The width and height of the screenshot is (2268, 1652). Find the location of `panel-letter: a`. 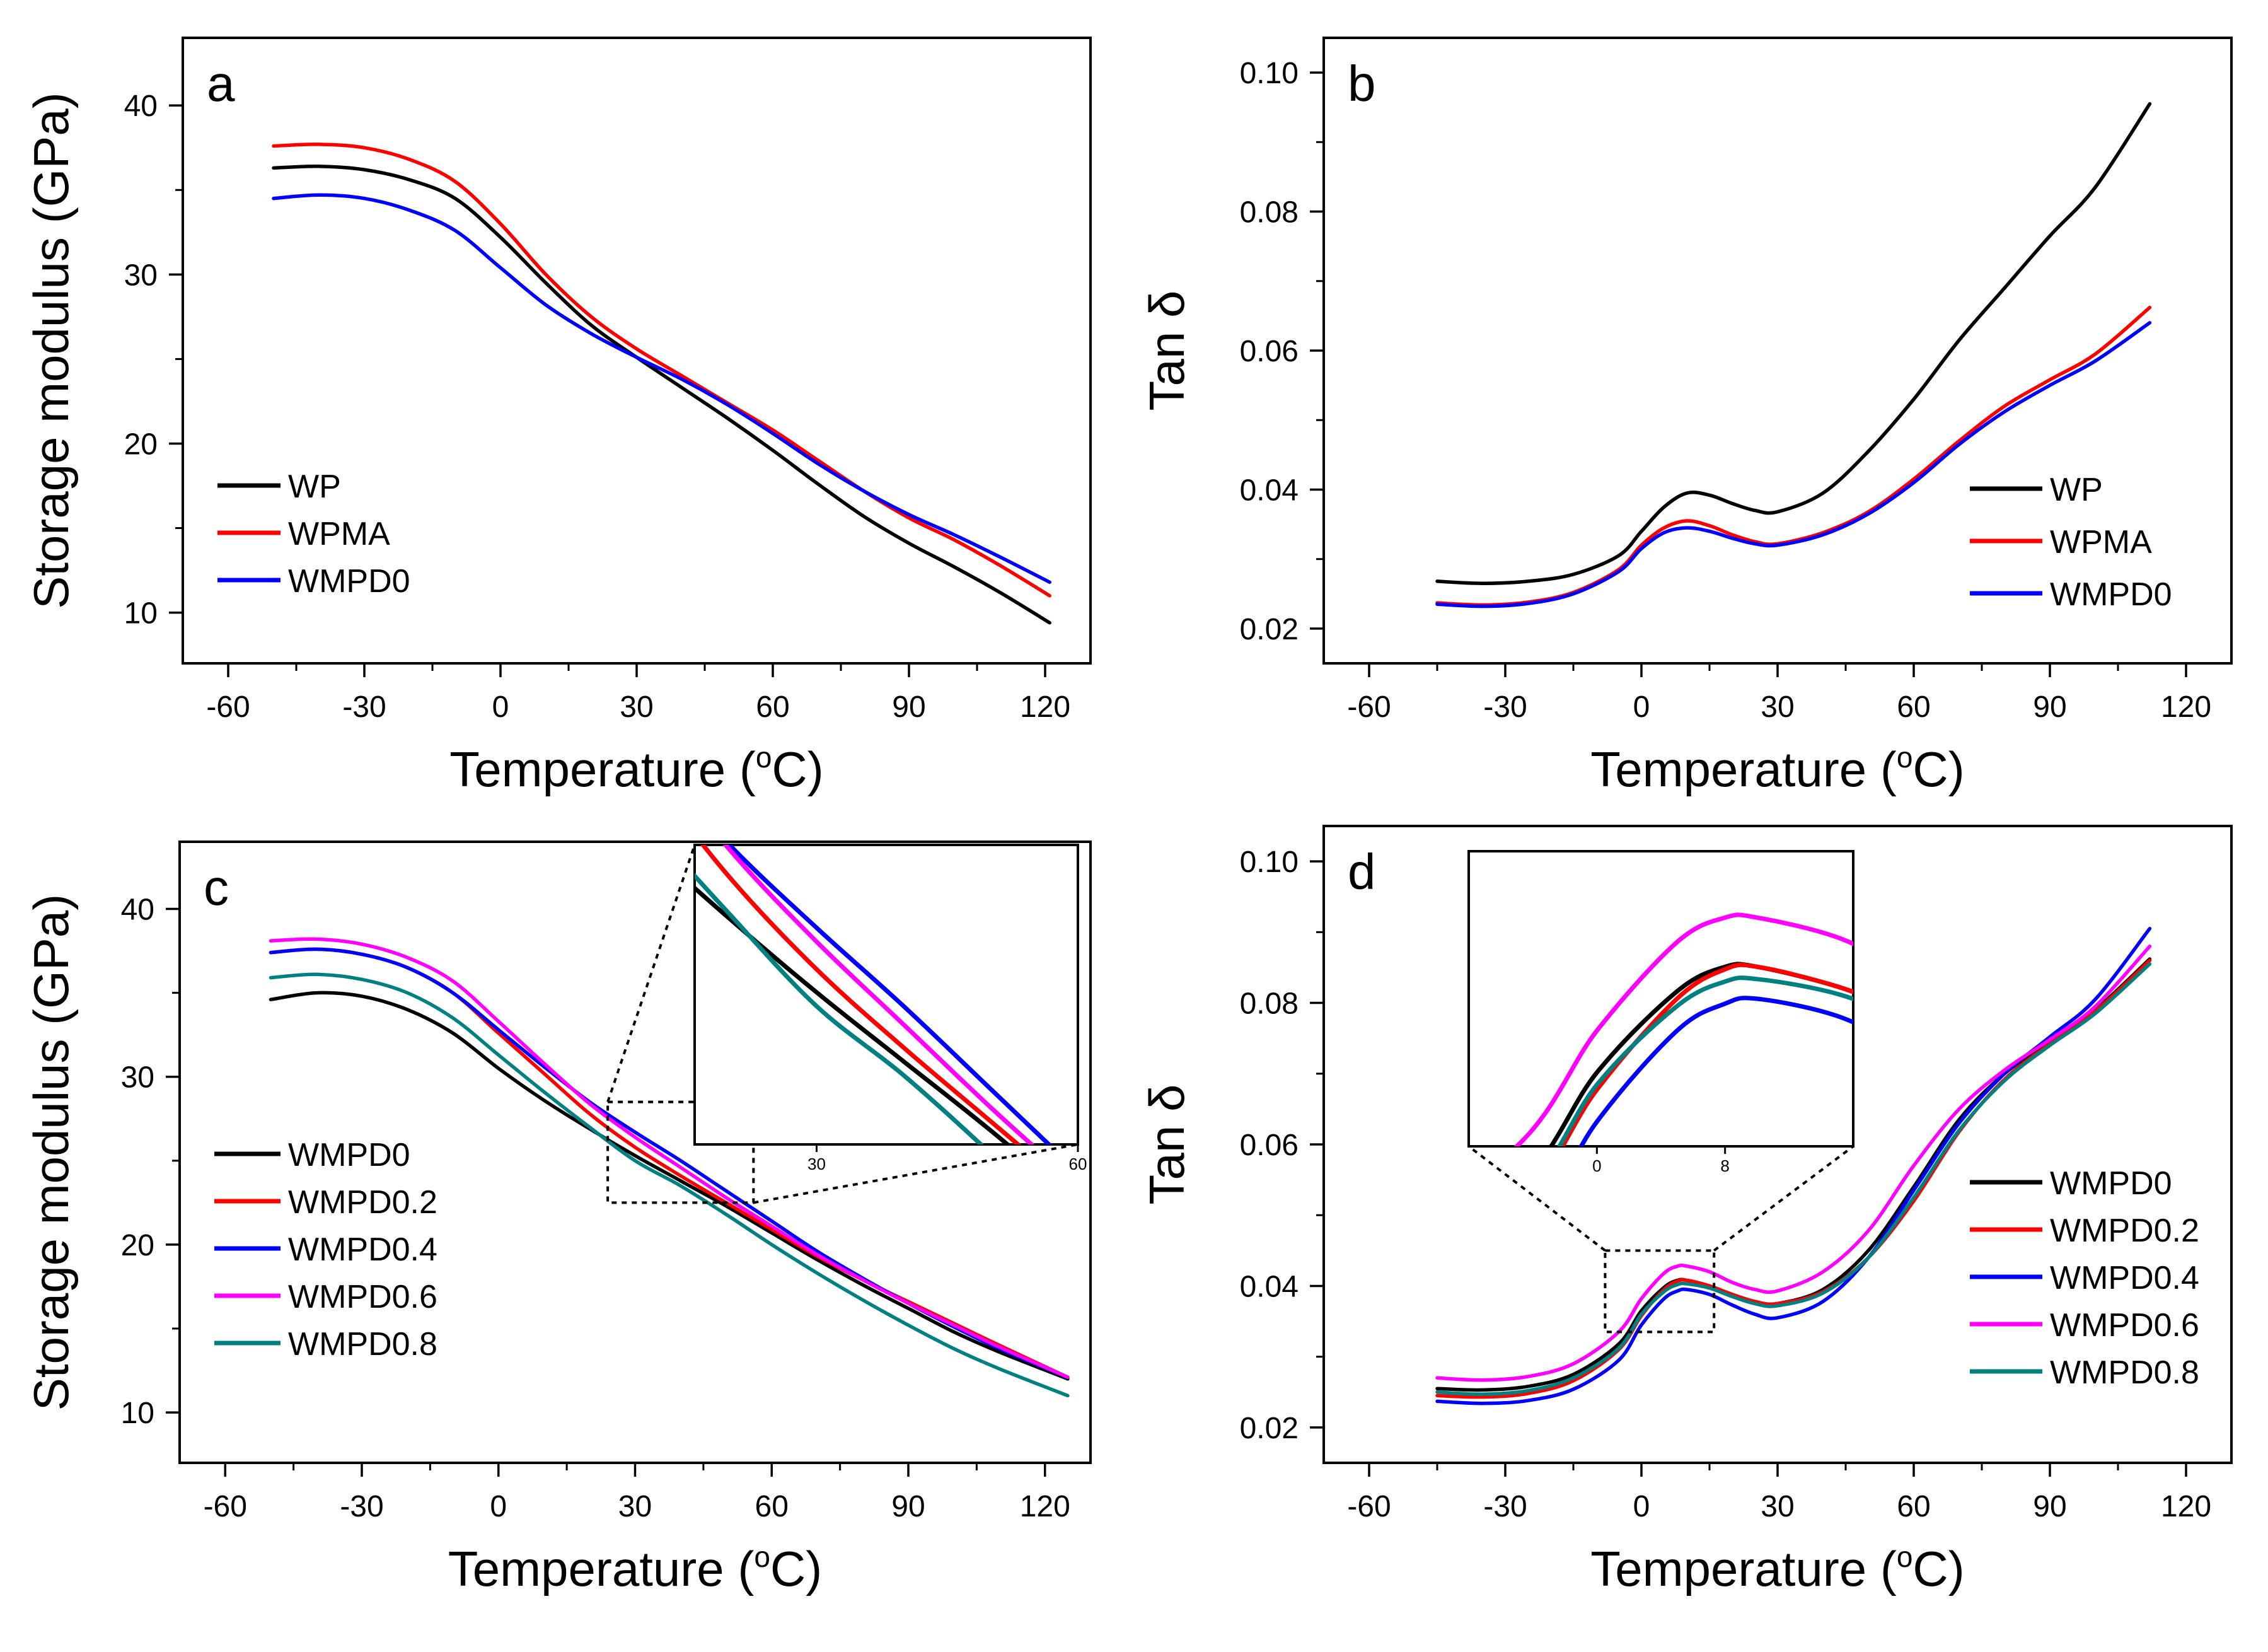

panel-letter: a is located at coordinates (221, 83).